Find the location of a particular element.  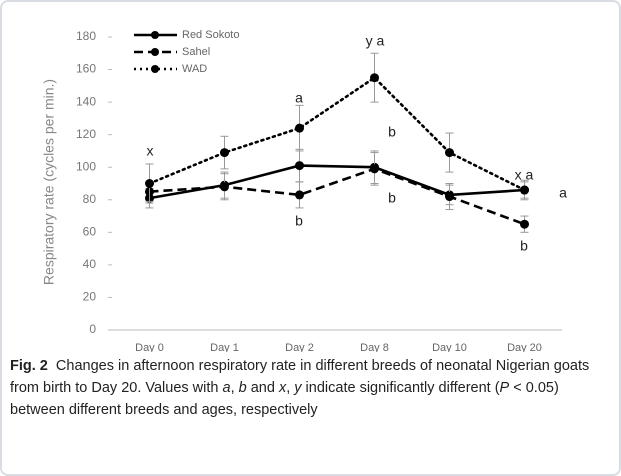

caption-text: and is located at coordinates (262, 388).